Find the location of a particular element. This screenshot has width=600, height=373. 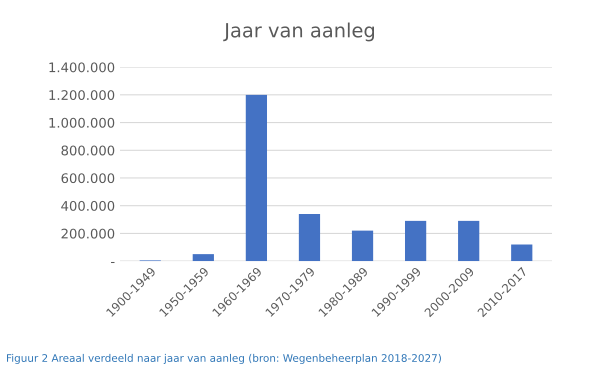

text: Figuur 2 Areaal verdeeld naar jaar van aanleg (bron: Wegenbeheerplan 2018-2027) is located at coordinates (224, 359).